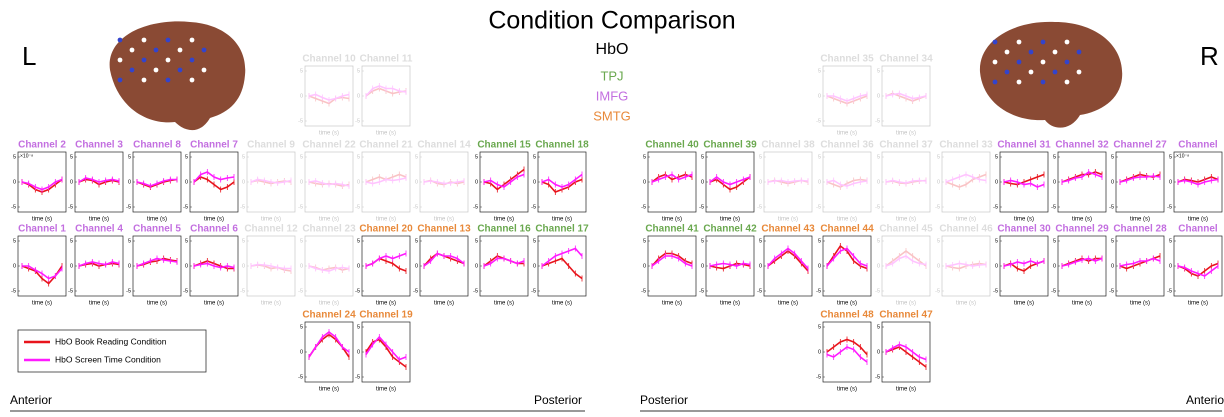 The image size is (1224, 417). I want to click on panel-title: Channel 37, so click(906, 145).